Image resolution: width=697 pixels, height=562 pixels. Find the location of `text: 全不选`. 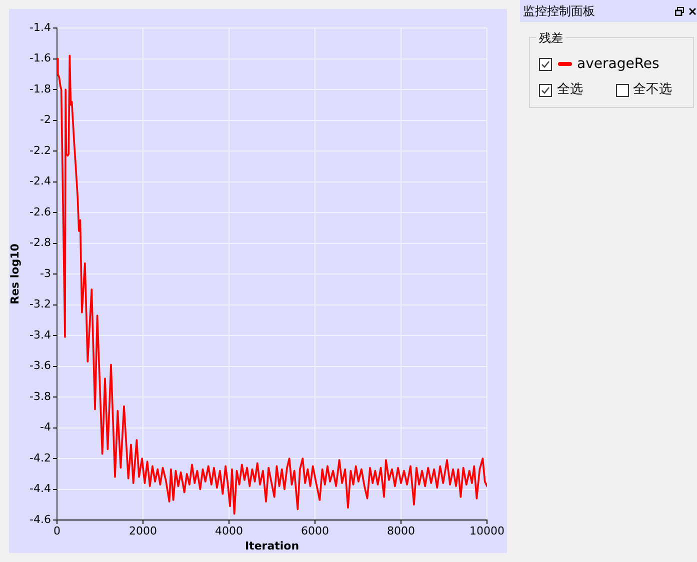

text: 全不选 is located at coordinates (652, 89).